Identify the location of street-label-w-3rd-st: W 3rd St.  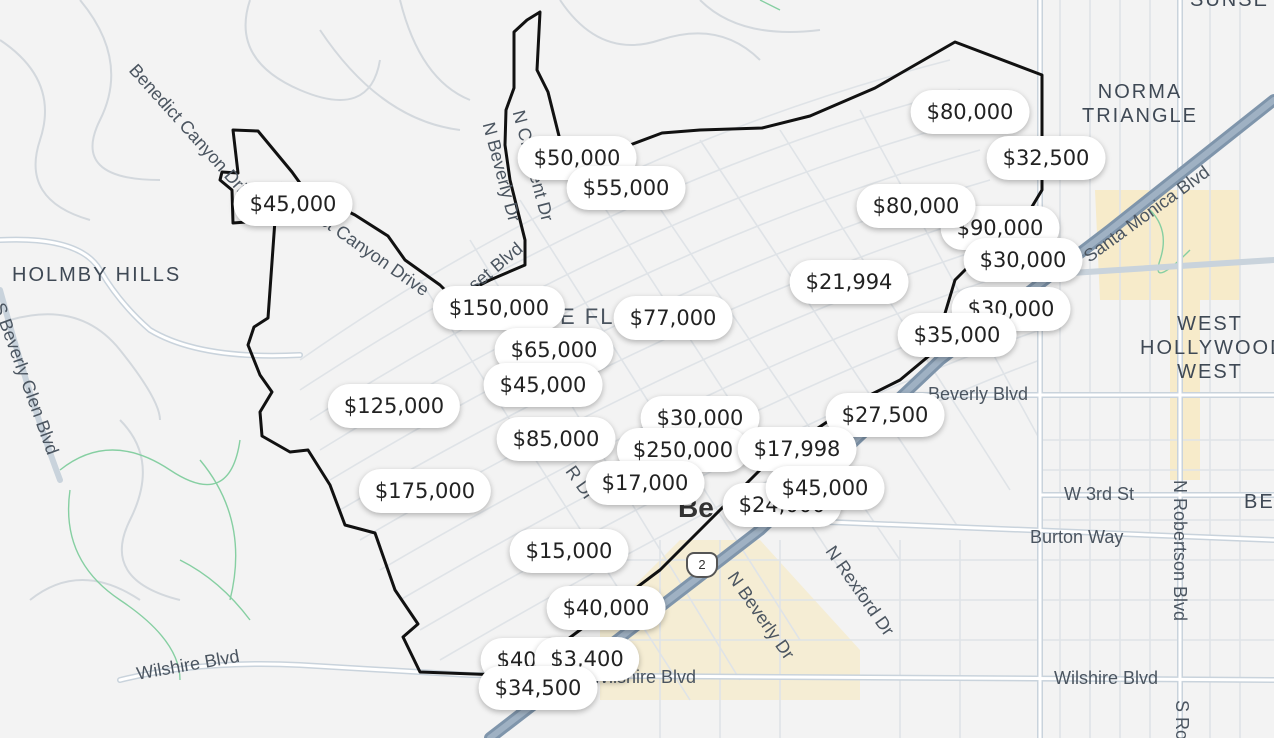
(1099, 494).